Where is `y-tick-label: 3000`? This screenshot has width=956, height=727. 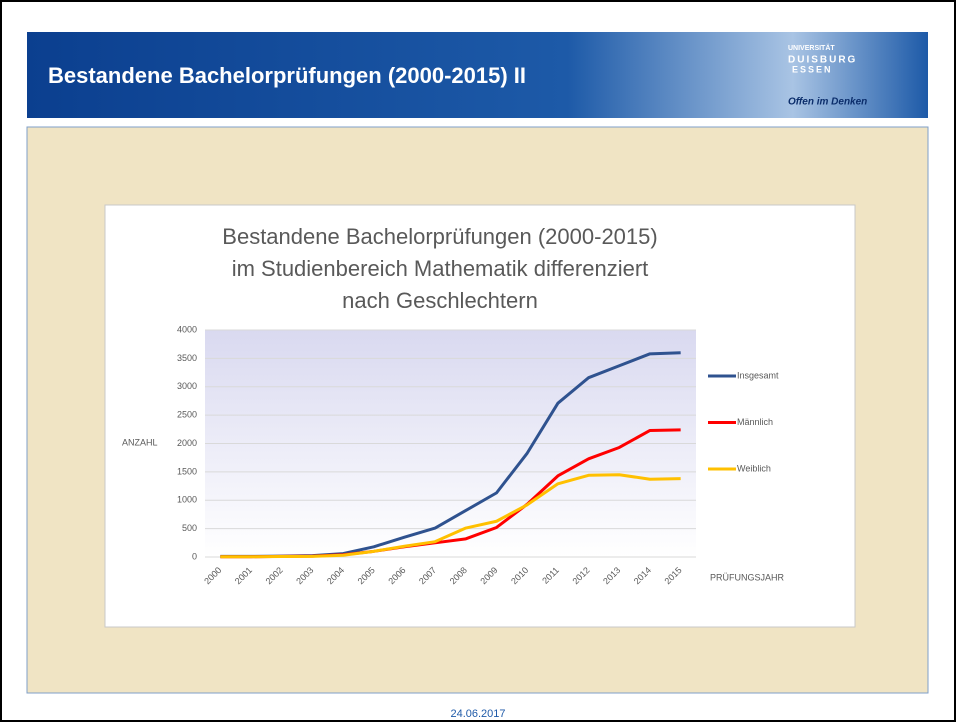 y-tick-label: 3000 is located at coordinates (187, 386).